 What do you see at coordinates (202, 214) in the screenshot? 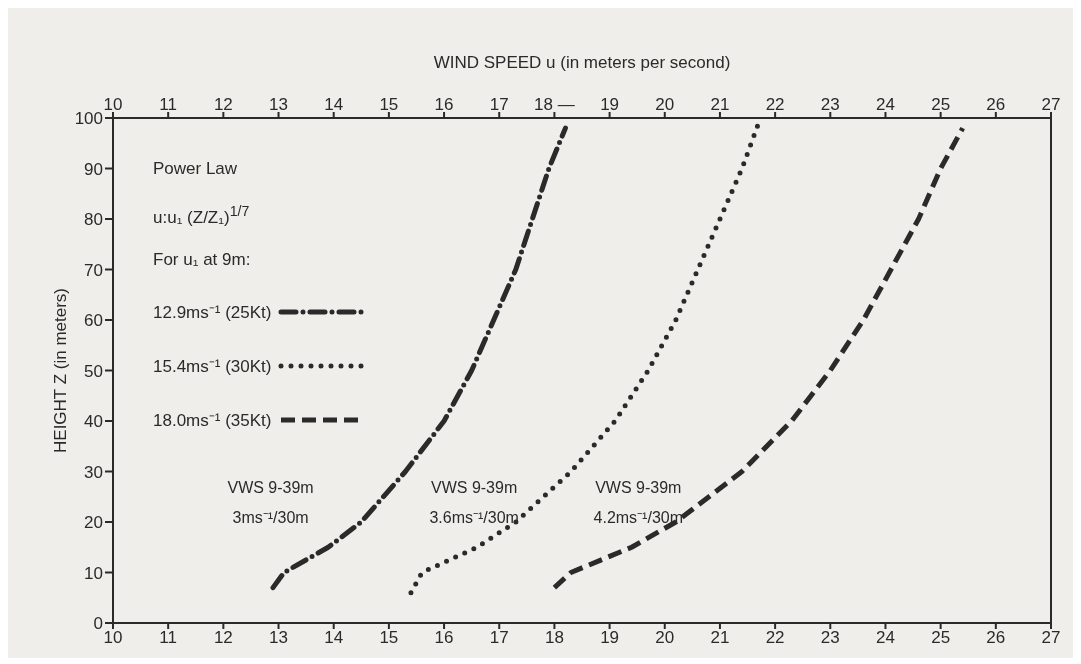
I see `text: Power Law u:u₁ (Z/Z₁)$^{1/7}$ For u₁ at 9m:` at bounding box center [202, 214].